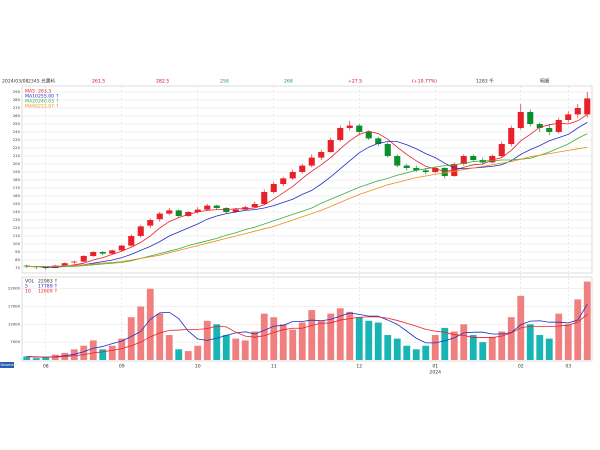 The height and width of the screenshot is (450, 600). I want to click on date: 2024/03/08, so click(15, 82).